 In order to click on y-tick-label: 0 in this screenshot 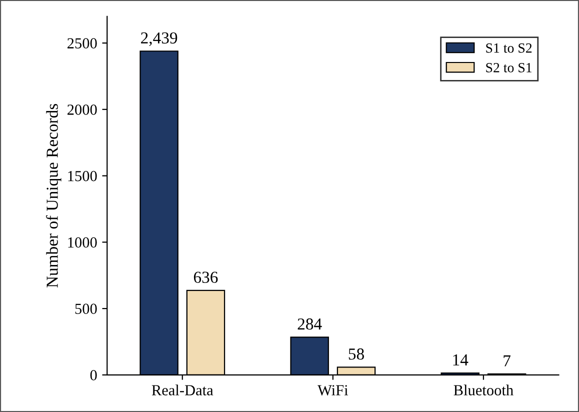, I will do `click(93, 375)`.